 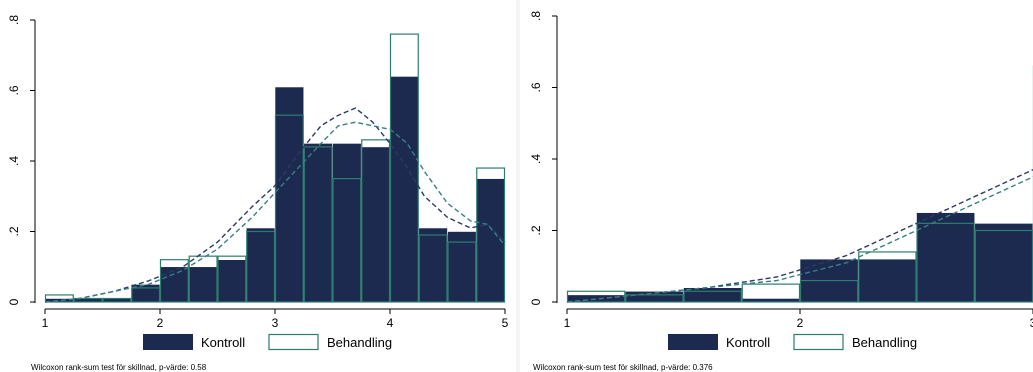 What do you see at coordinates (390, 323) in the screenshot?
I see `x-tick-label: 4` at bounding box center [390, 323].